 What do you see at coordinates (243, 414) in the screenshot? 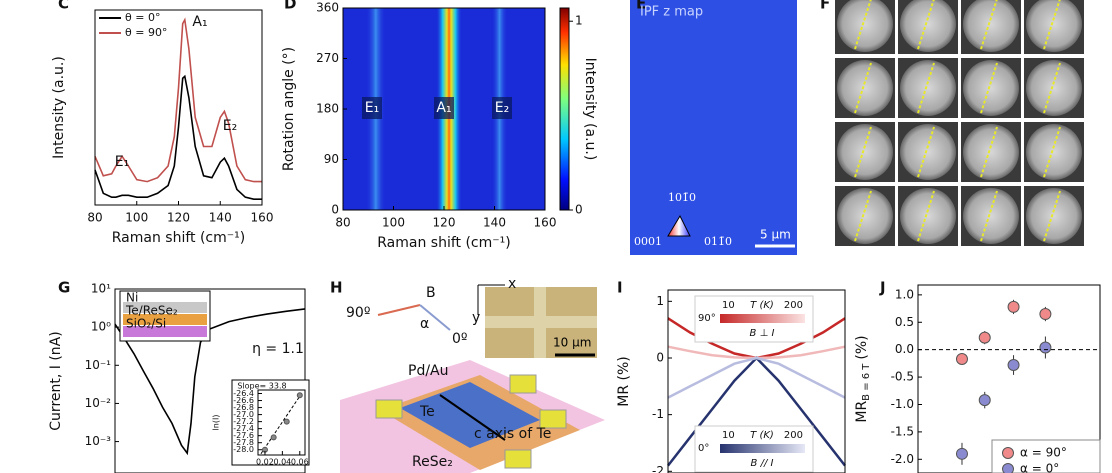
I see `y-tick-label: -27.0` at bounding box center [243, 414].